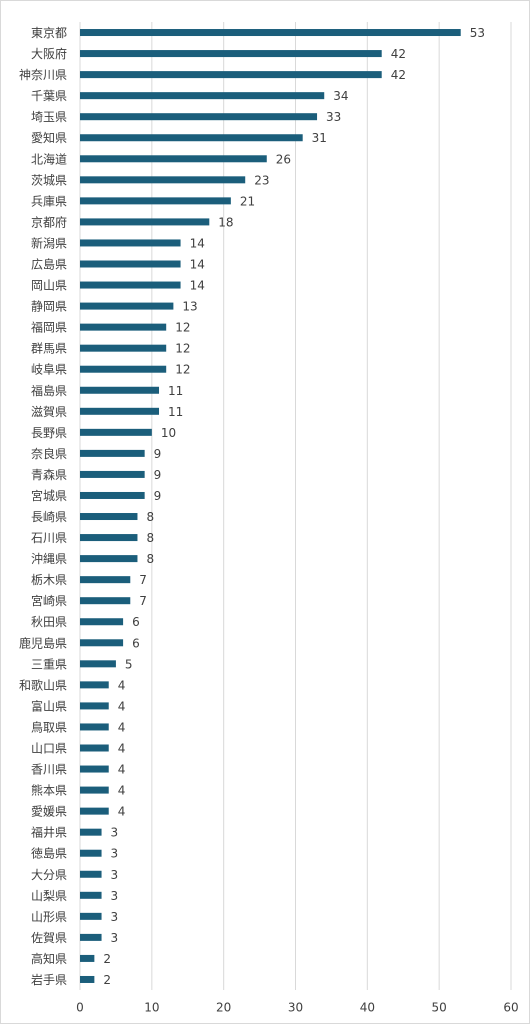 Image resolution: width=530 pixels, height=1024 pixels. I want to click on y-tick-label: 埼玉県, so click(49, 117).